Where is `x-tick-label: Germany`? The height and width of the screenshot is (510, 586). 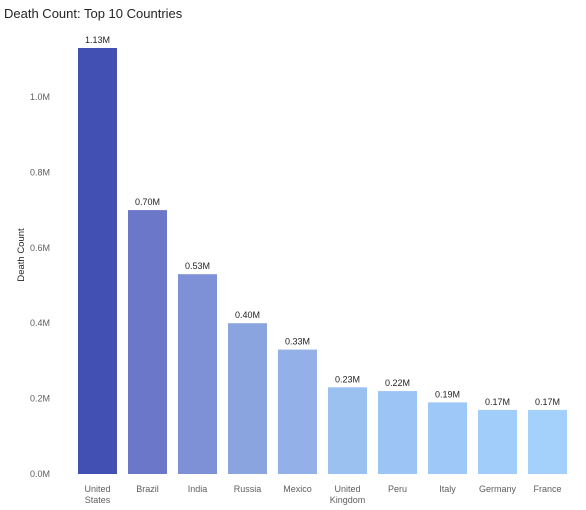 x-tick-label: Germany is located at coordinates (498, 489).